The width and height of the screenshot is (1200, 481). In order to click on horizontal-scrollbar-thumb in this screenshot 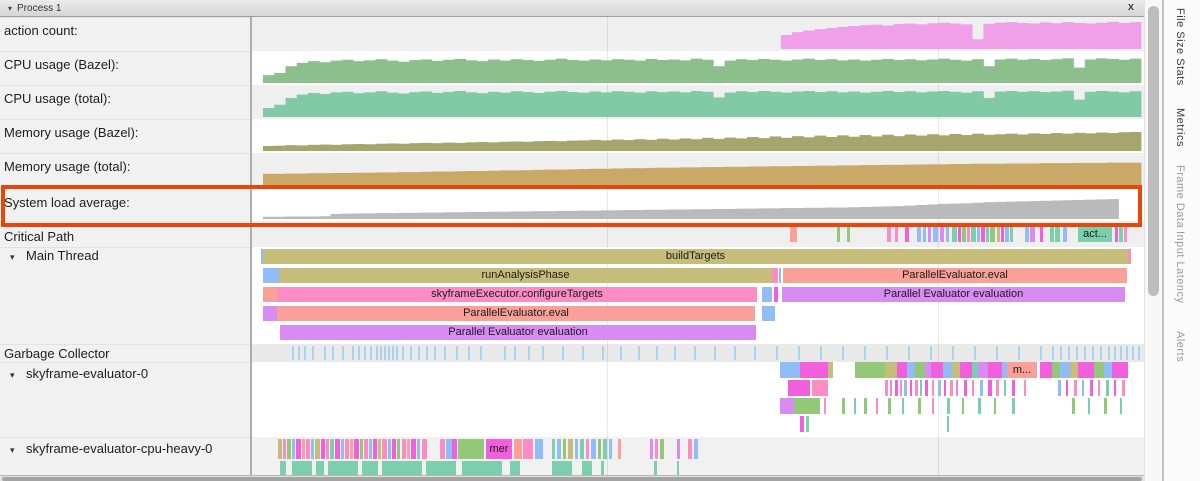, I will do `click(572, 479)`.